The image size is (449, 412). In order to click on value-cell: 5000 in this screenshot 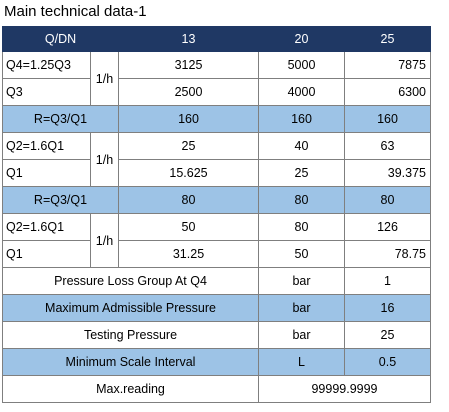, I will do `click(301, 65)`.